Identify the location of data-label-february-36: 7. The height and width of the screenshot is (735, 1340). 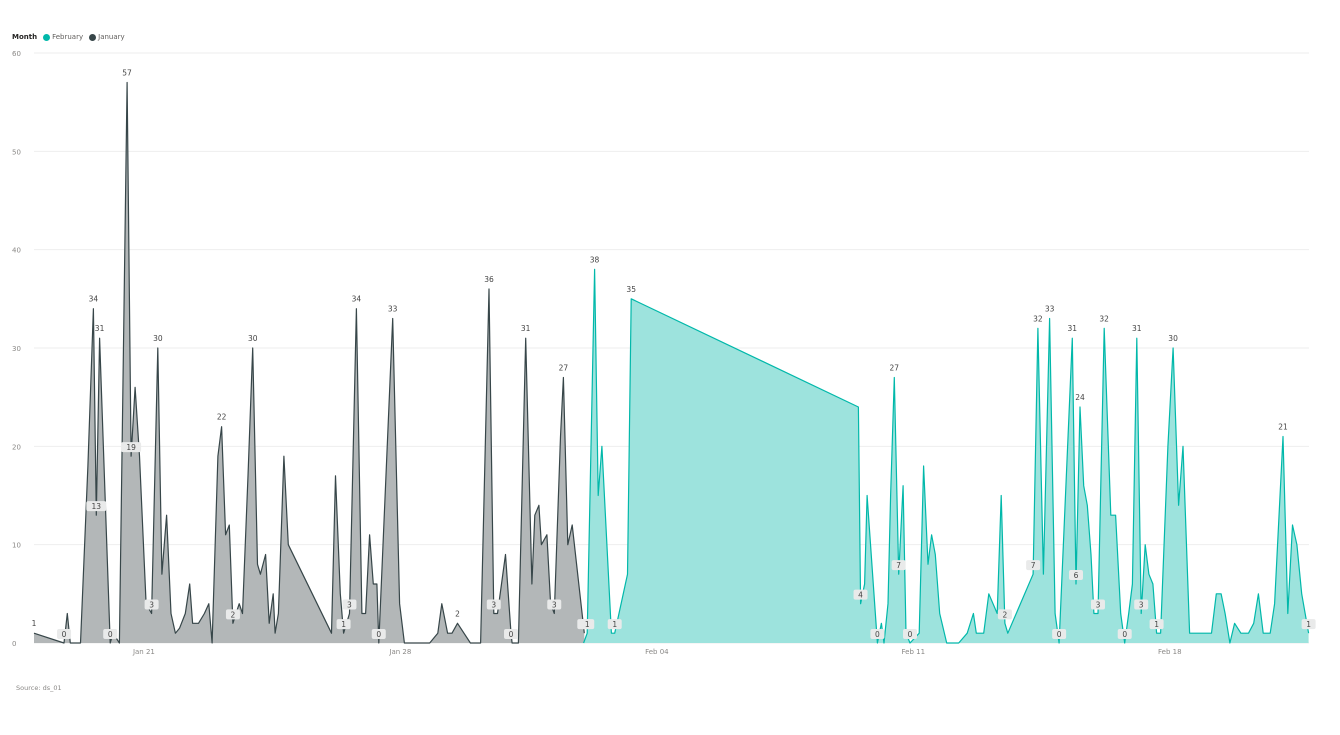
(1033, 565).